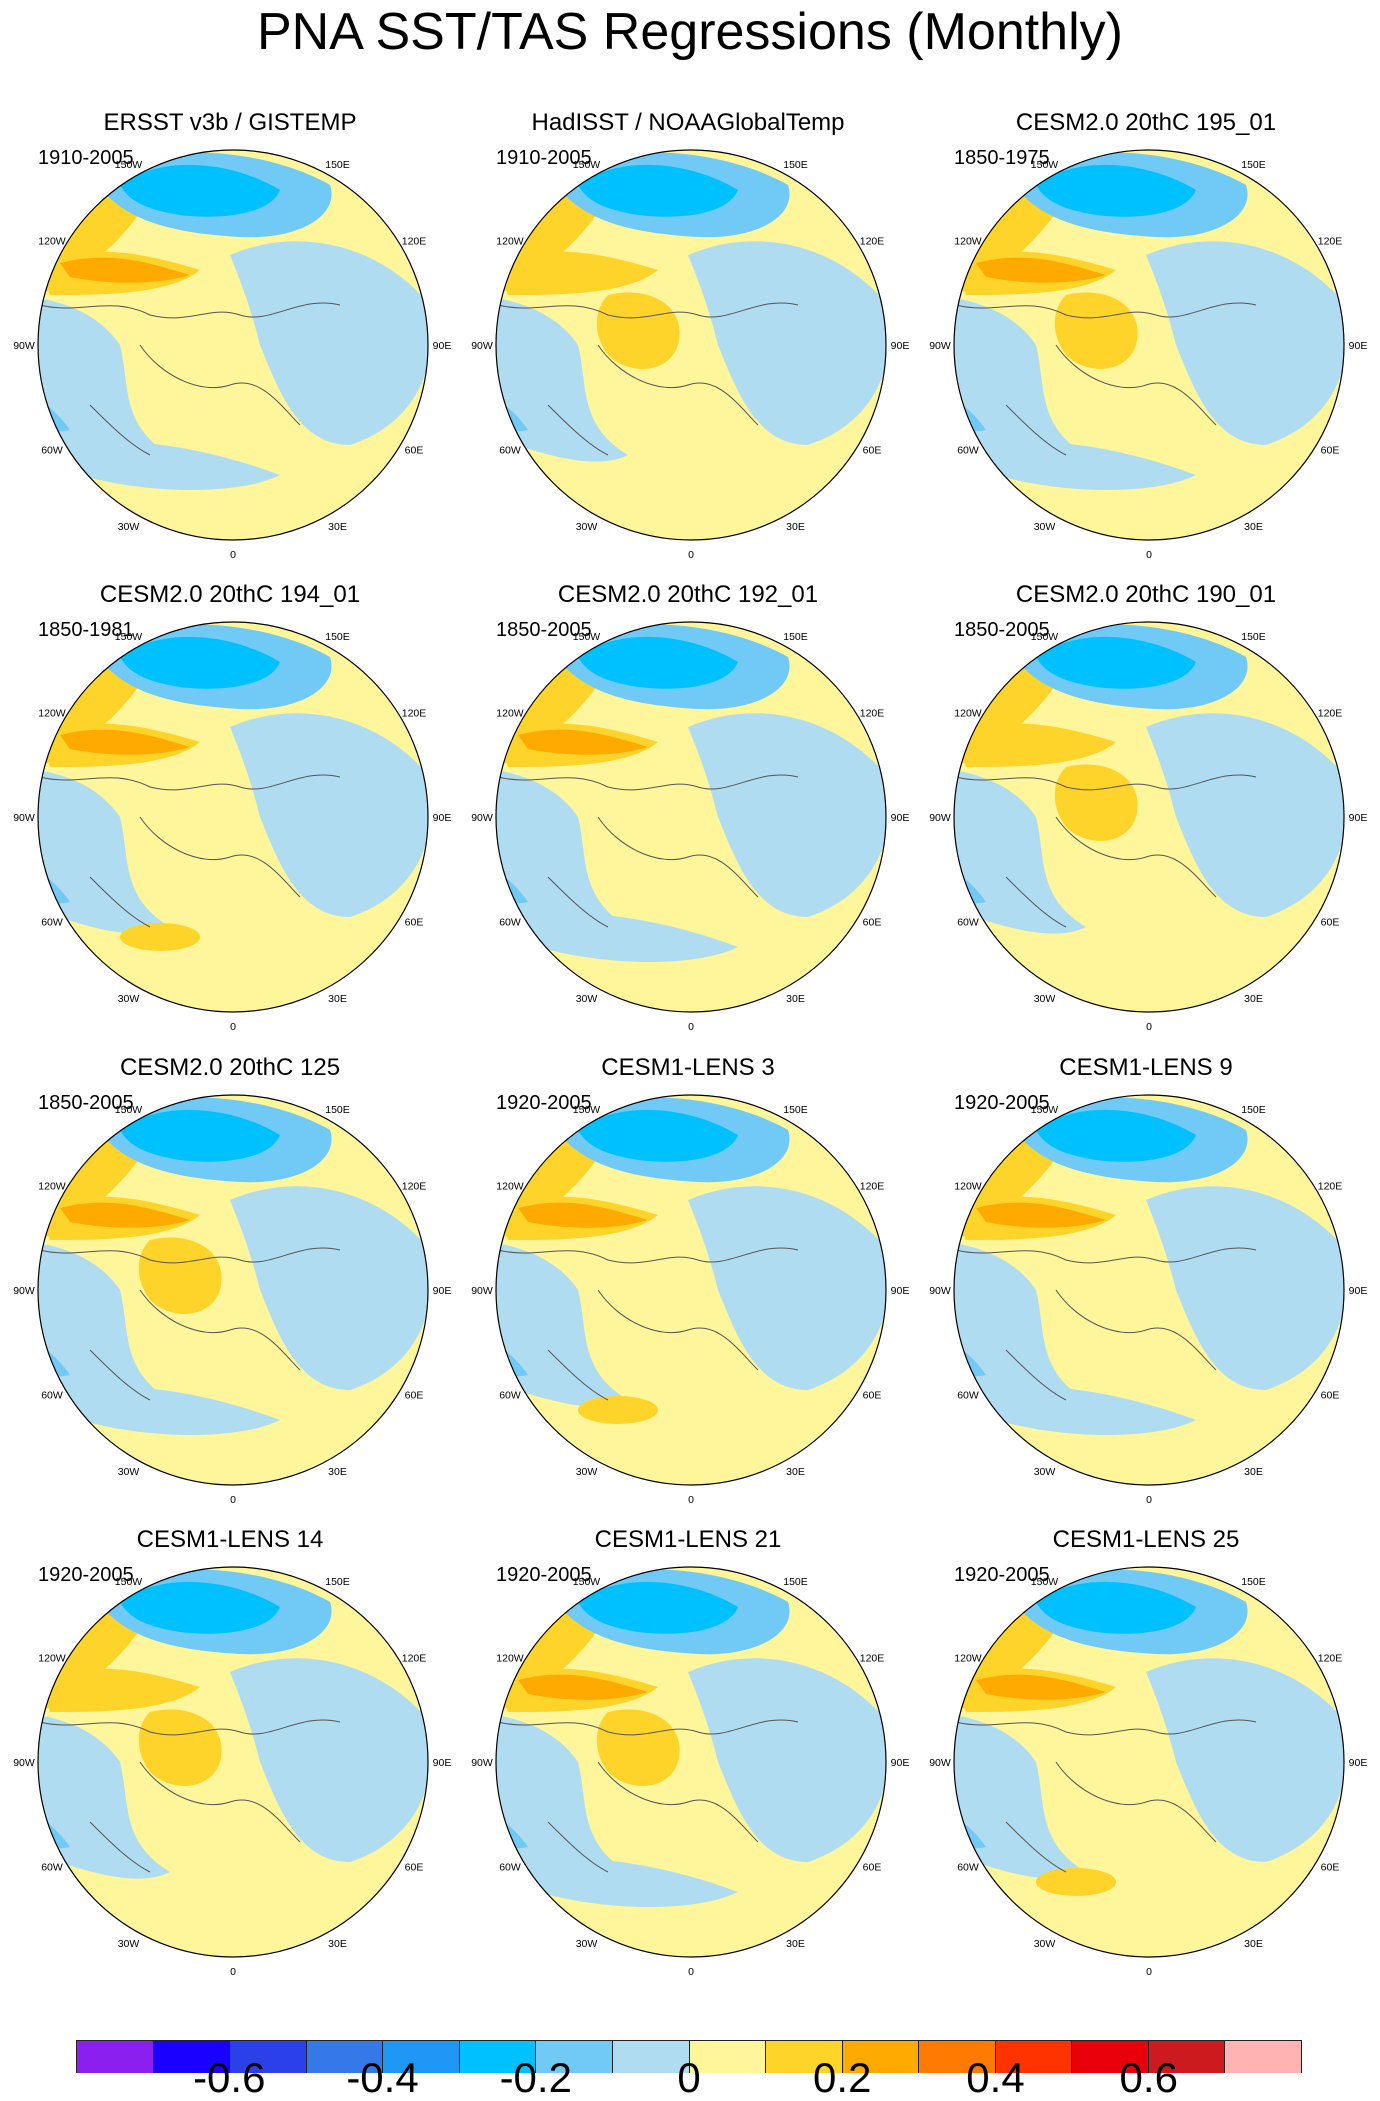 Image resolution: width=1380 pixels, height=2101 pixels. I want to click on colorbar-labels: -0.6 -0.4 -0.2 0 0.2 0.4 0.6, so click(690, 2078).